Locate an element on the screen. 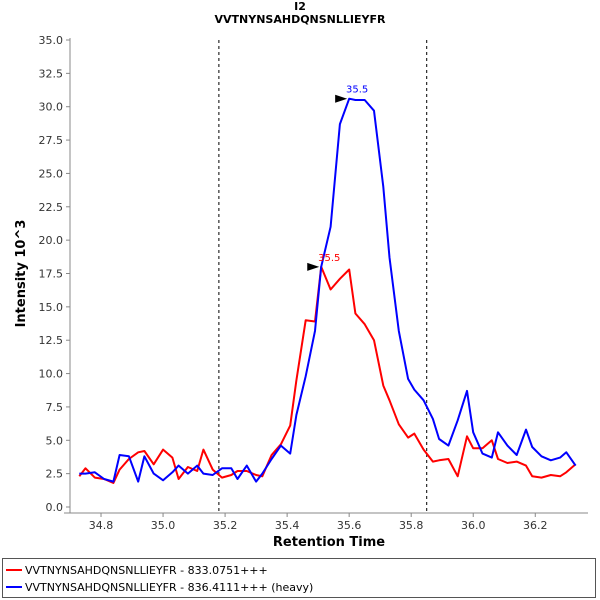 The image size is (600, 600). y-tick-label: 5.0 is located at coordinates (55, 440).